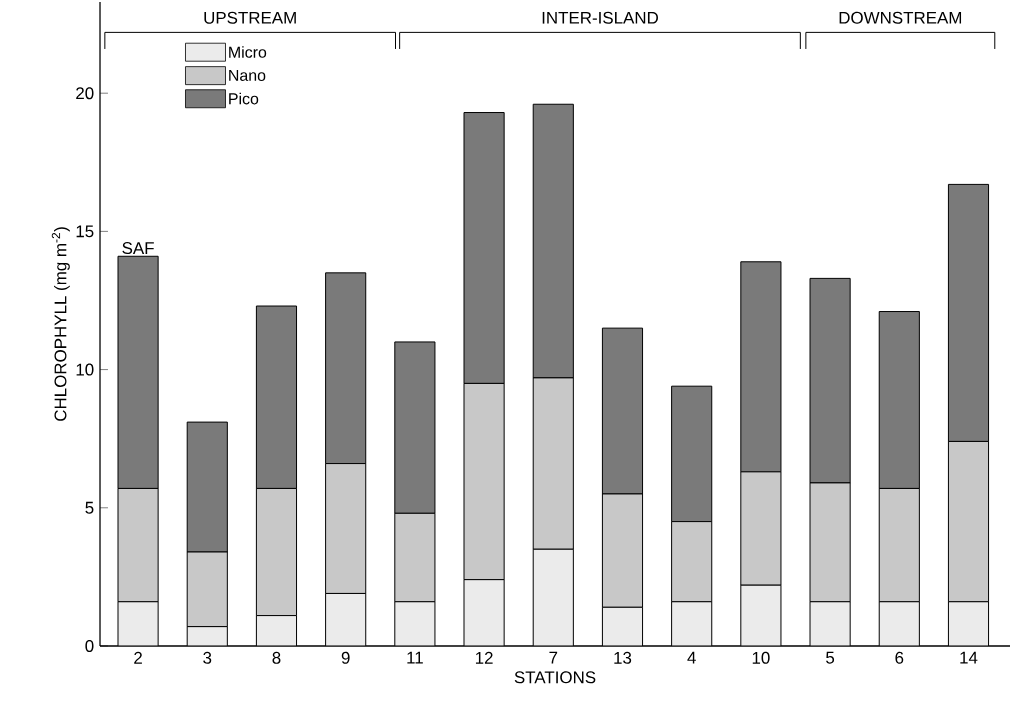 The image size is (1016, 715). I want to click on x-tick-label: 10, so click(761, 657).